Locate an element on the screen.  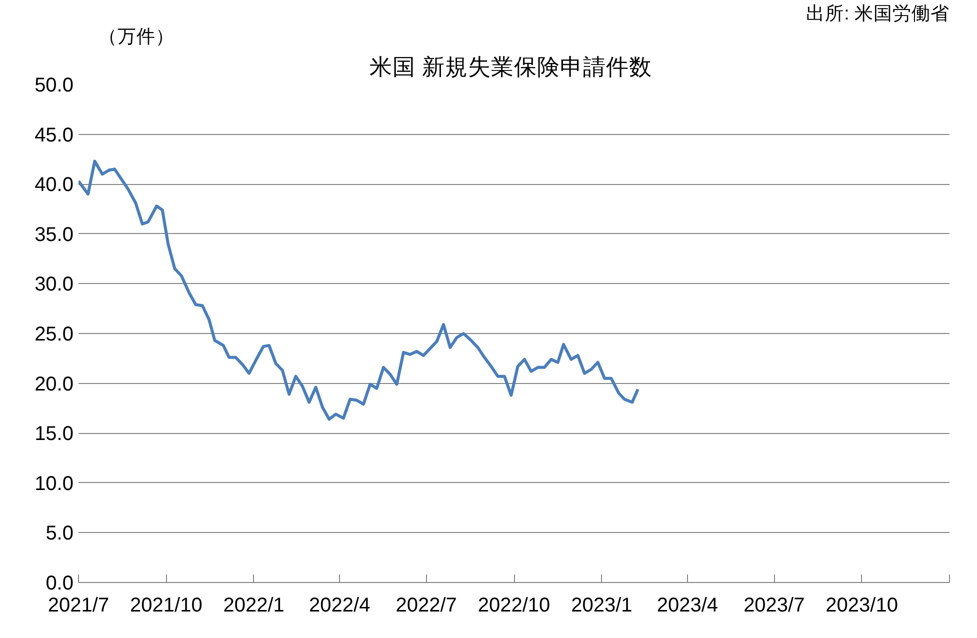
y-tick-label: 10.0 is located at coordinates (54, 483).